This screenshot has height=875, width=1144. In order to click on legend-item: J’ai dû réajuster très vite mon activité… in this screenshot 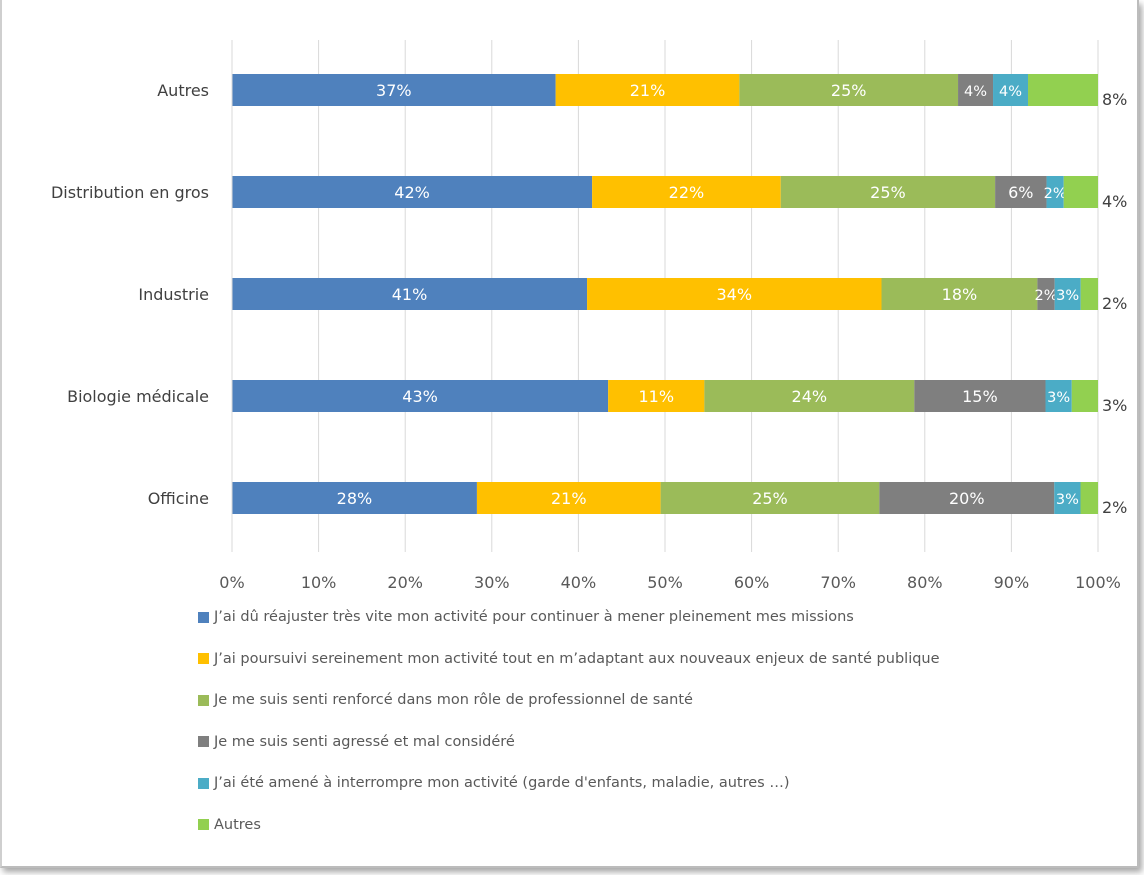, I will do `click(648, 617)`.